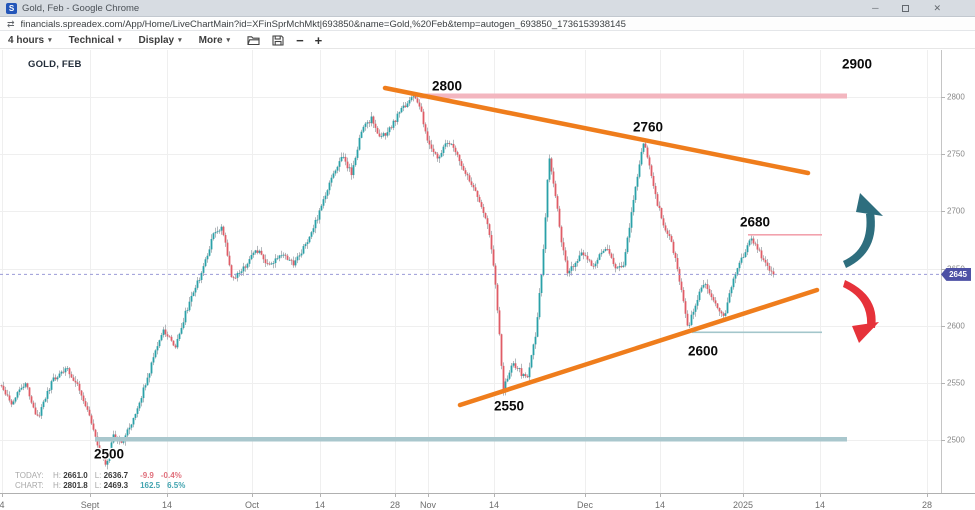 The image size is (975, 510). Describe the element at coordinates (11, 23) in the screenshot. I see `tab-switcher-icon: ⇄` at that location.